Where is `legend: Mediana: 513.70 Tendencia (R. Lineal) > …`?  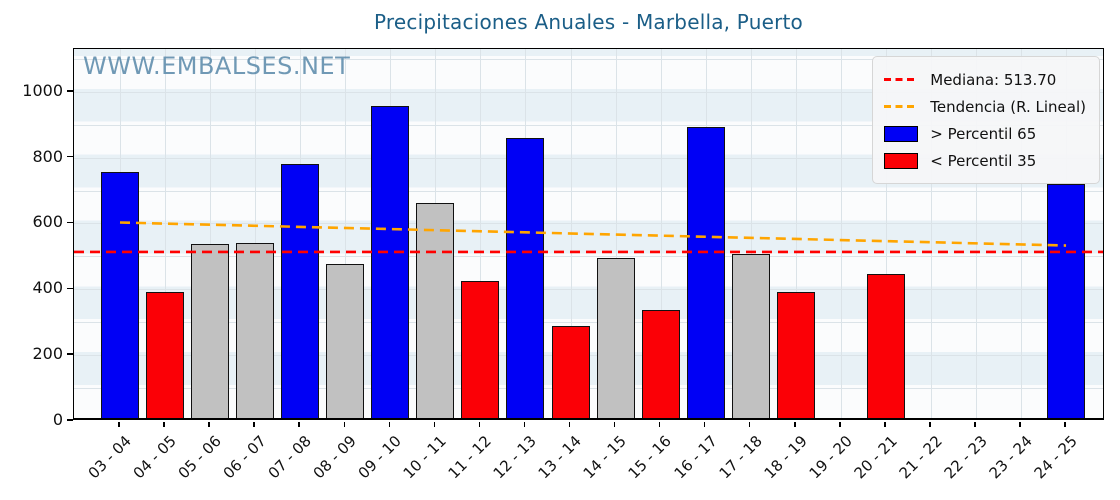
legend: Mediana: 513.70 Tendencia (R. Lineal) > … is located at coordinates (986, 120).